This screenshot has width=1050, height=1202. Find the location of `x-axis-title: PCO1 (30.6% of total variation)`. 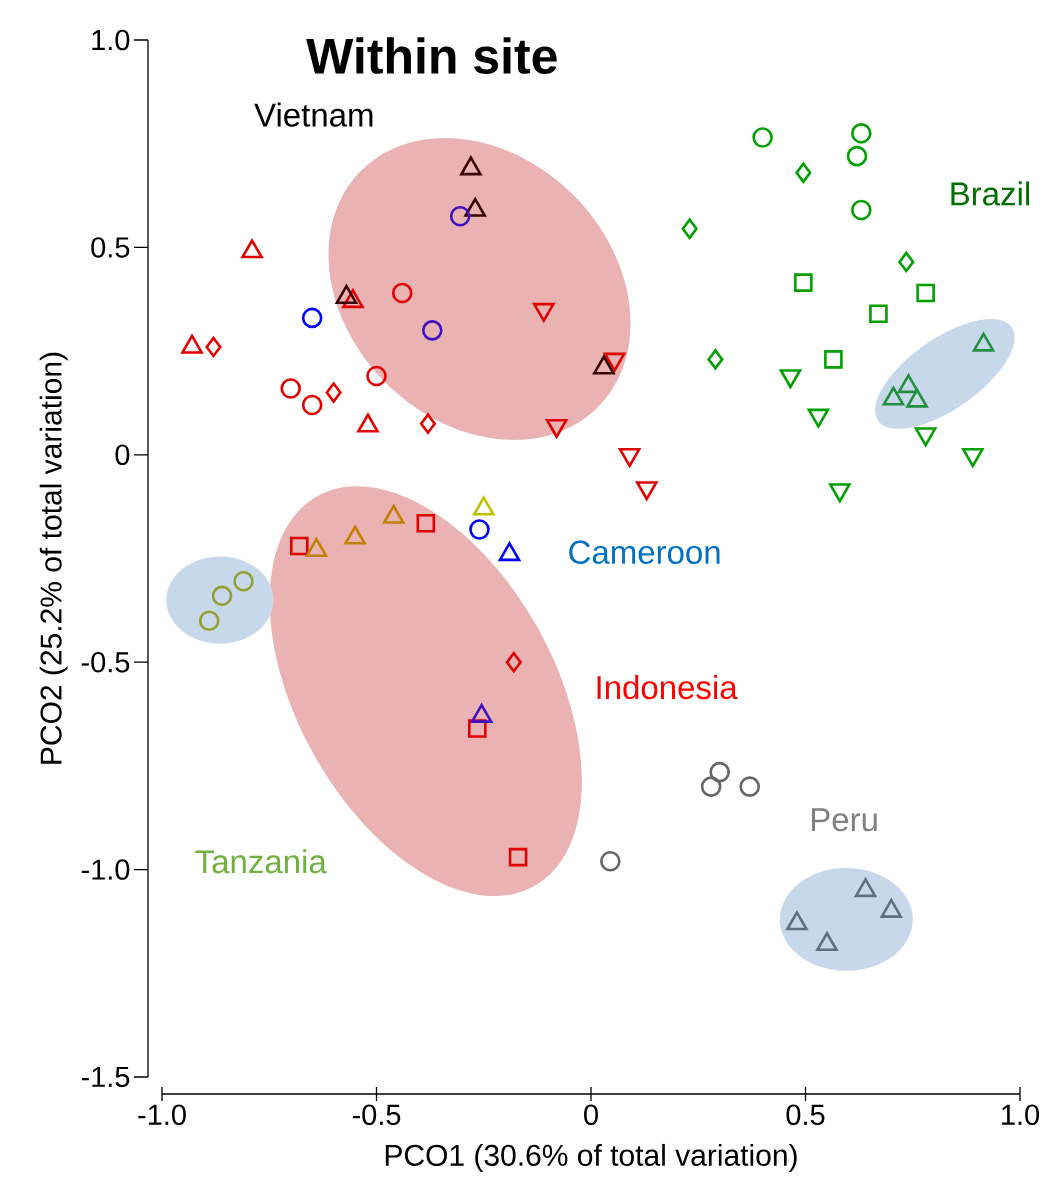

x-axis-title: PCO1 (30.6% of total variation) is located at coordinates (591, 1157).